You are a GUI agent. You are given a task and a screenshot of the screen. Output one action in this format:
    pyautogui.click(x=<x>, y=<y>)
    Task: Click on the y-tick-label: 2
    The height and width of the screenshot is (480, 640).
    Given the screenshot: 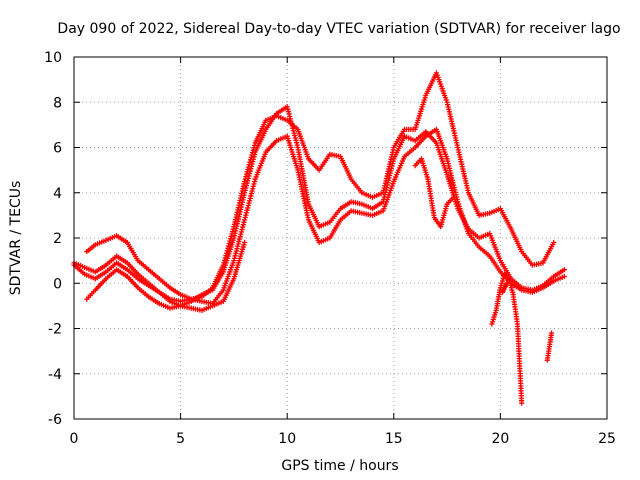 What is the action you would take?
    pyautogui.click(x=57, y=239)
    